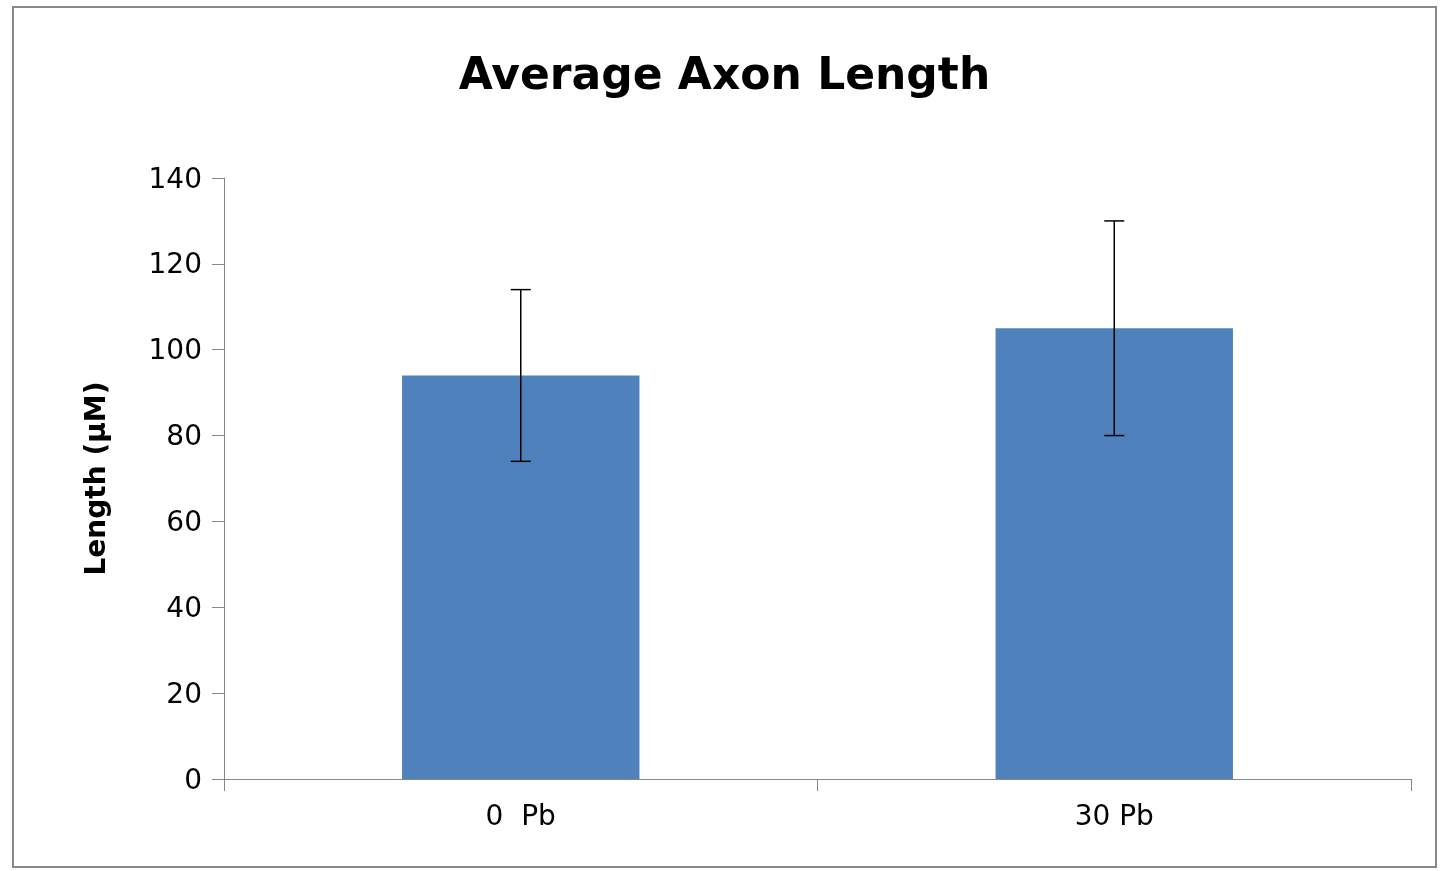 This screenshot has width=1441, height=871. Describe the element at coordinates (184, 607) in the screenshot. I see `y-tick-label: 40` at that location.